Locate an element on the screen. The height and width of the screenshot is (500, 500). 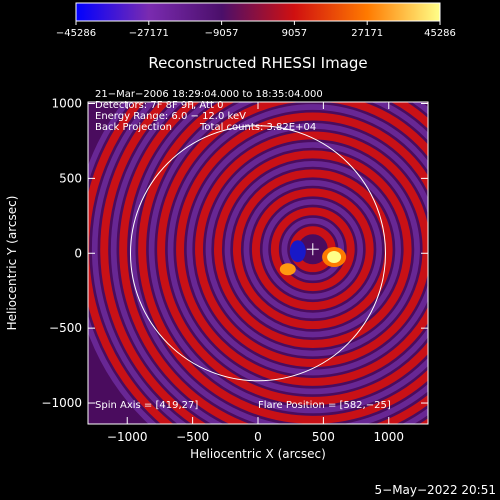
x-tick-label: −1000 is located at coordinates (127, 437).